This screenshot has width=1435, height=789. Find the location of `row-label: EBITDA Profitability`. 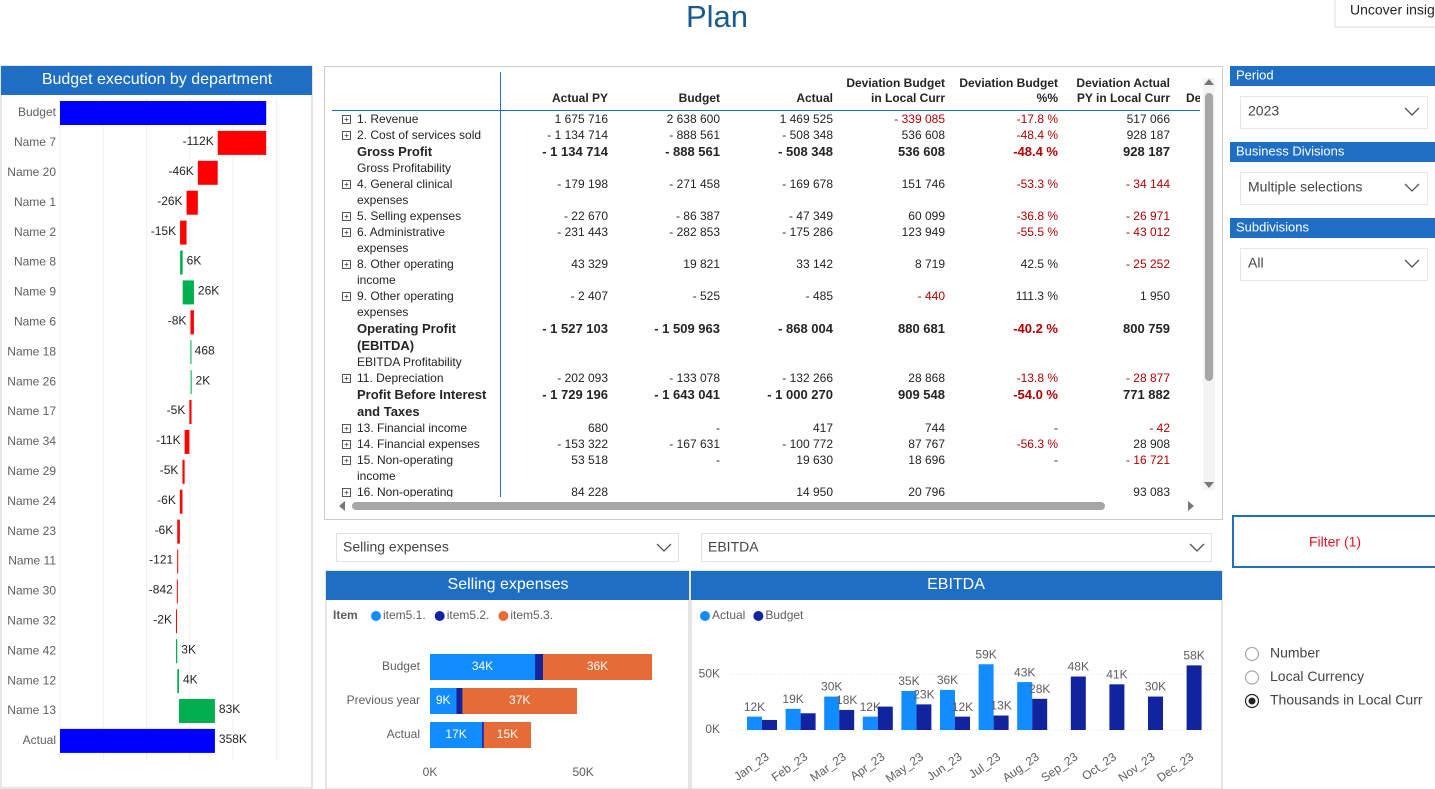

row-label: EBITDA Profitability is located at coordinates (416, 362).